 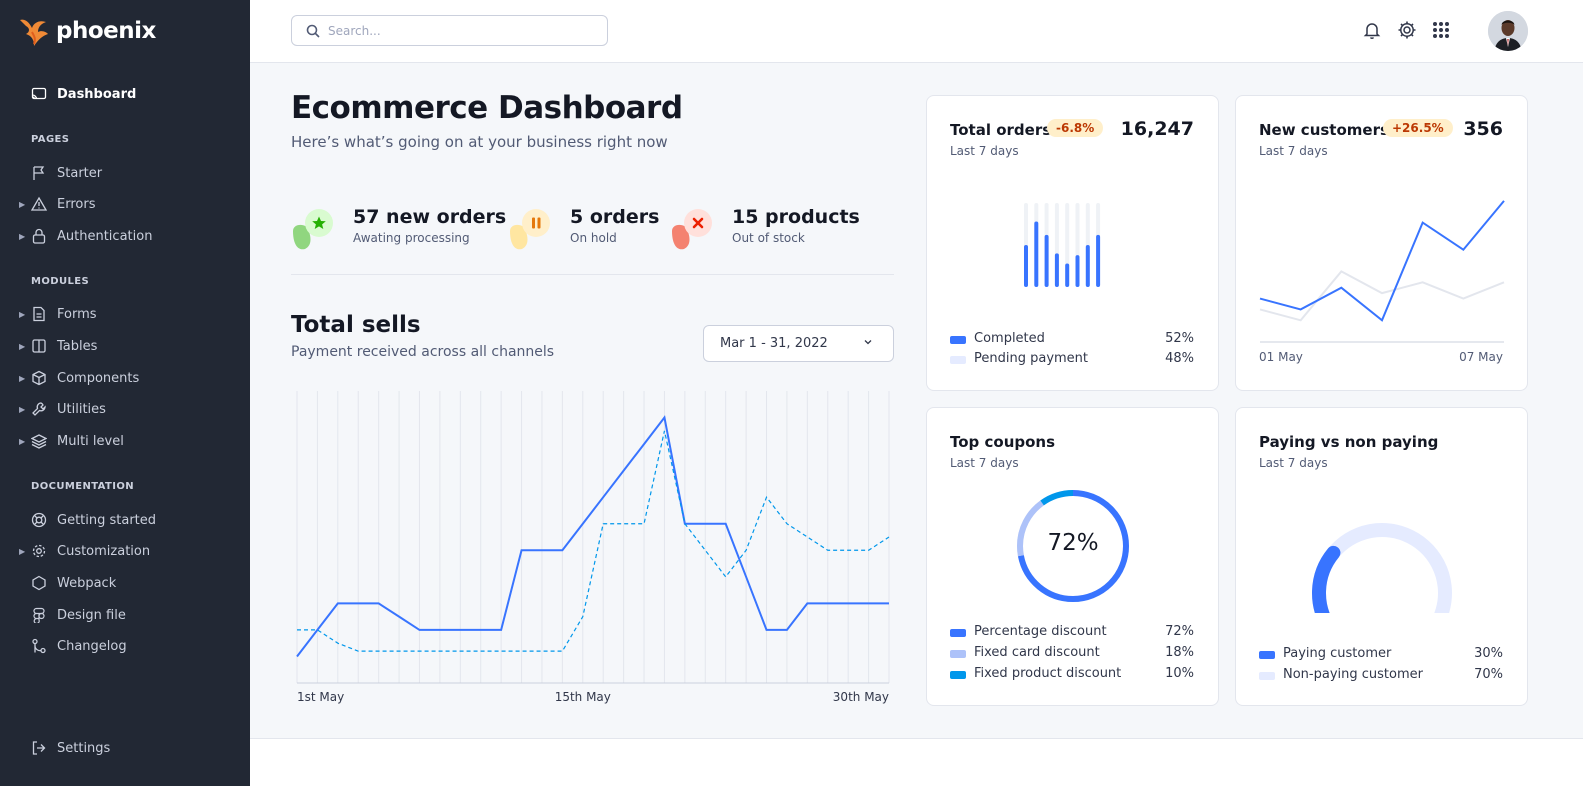 What do you see at coordinates (106, 31) in the screenshot?
I see `app-name: phoenix` at bounding box center [106, 31].